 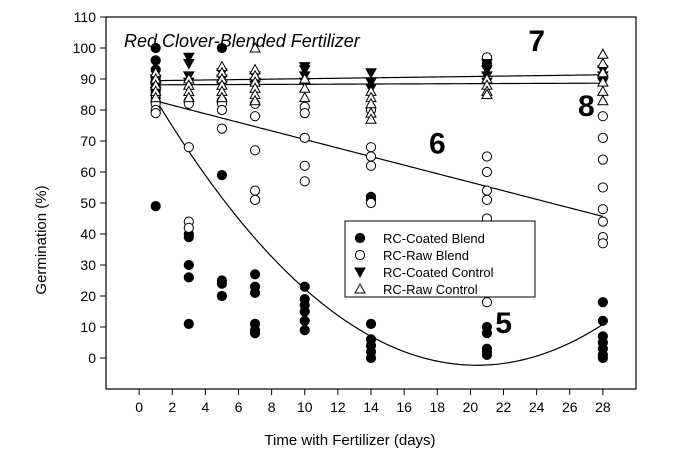 I want to click on y-tick-label: 80, so click(x=88, y=110).